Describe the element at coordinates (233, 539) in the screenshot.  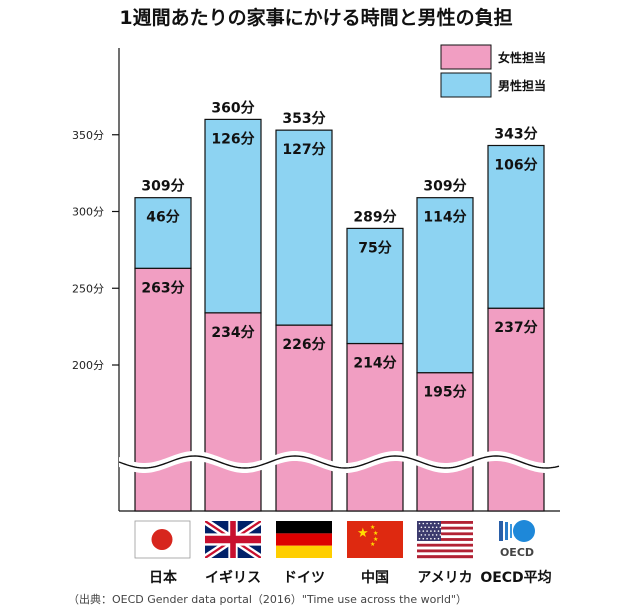
I see `uk-flag-icon` at that location.